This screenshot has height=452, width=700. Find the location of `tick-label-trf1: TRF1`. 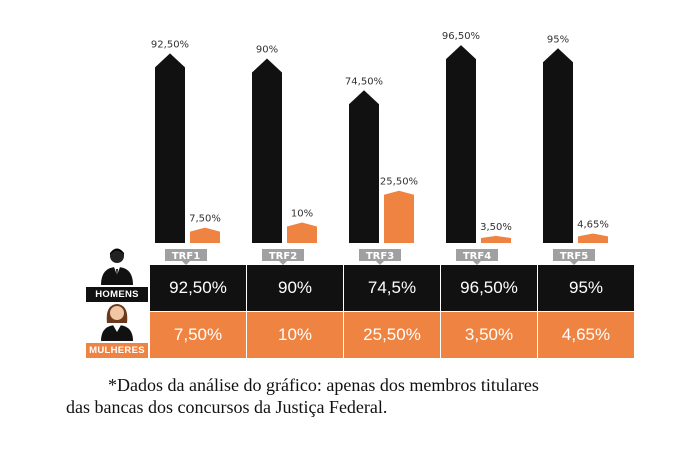

tick-label-trf1: TRF1 is located at coordinates (186, 256).